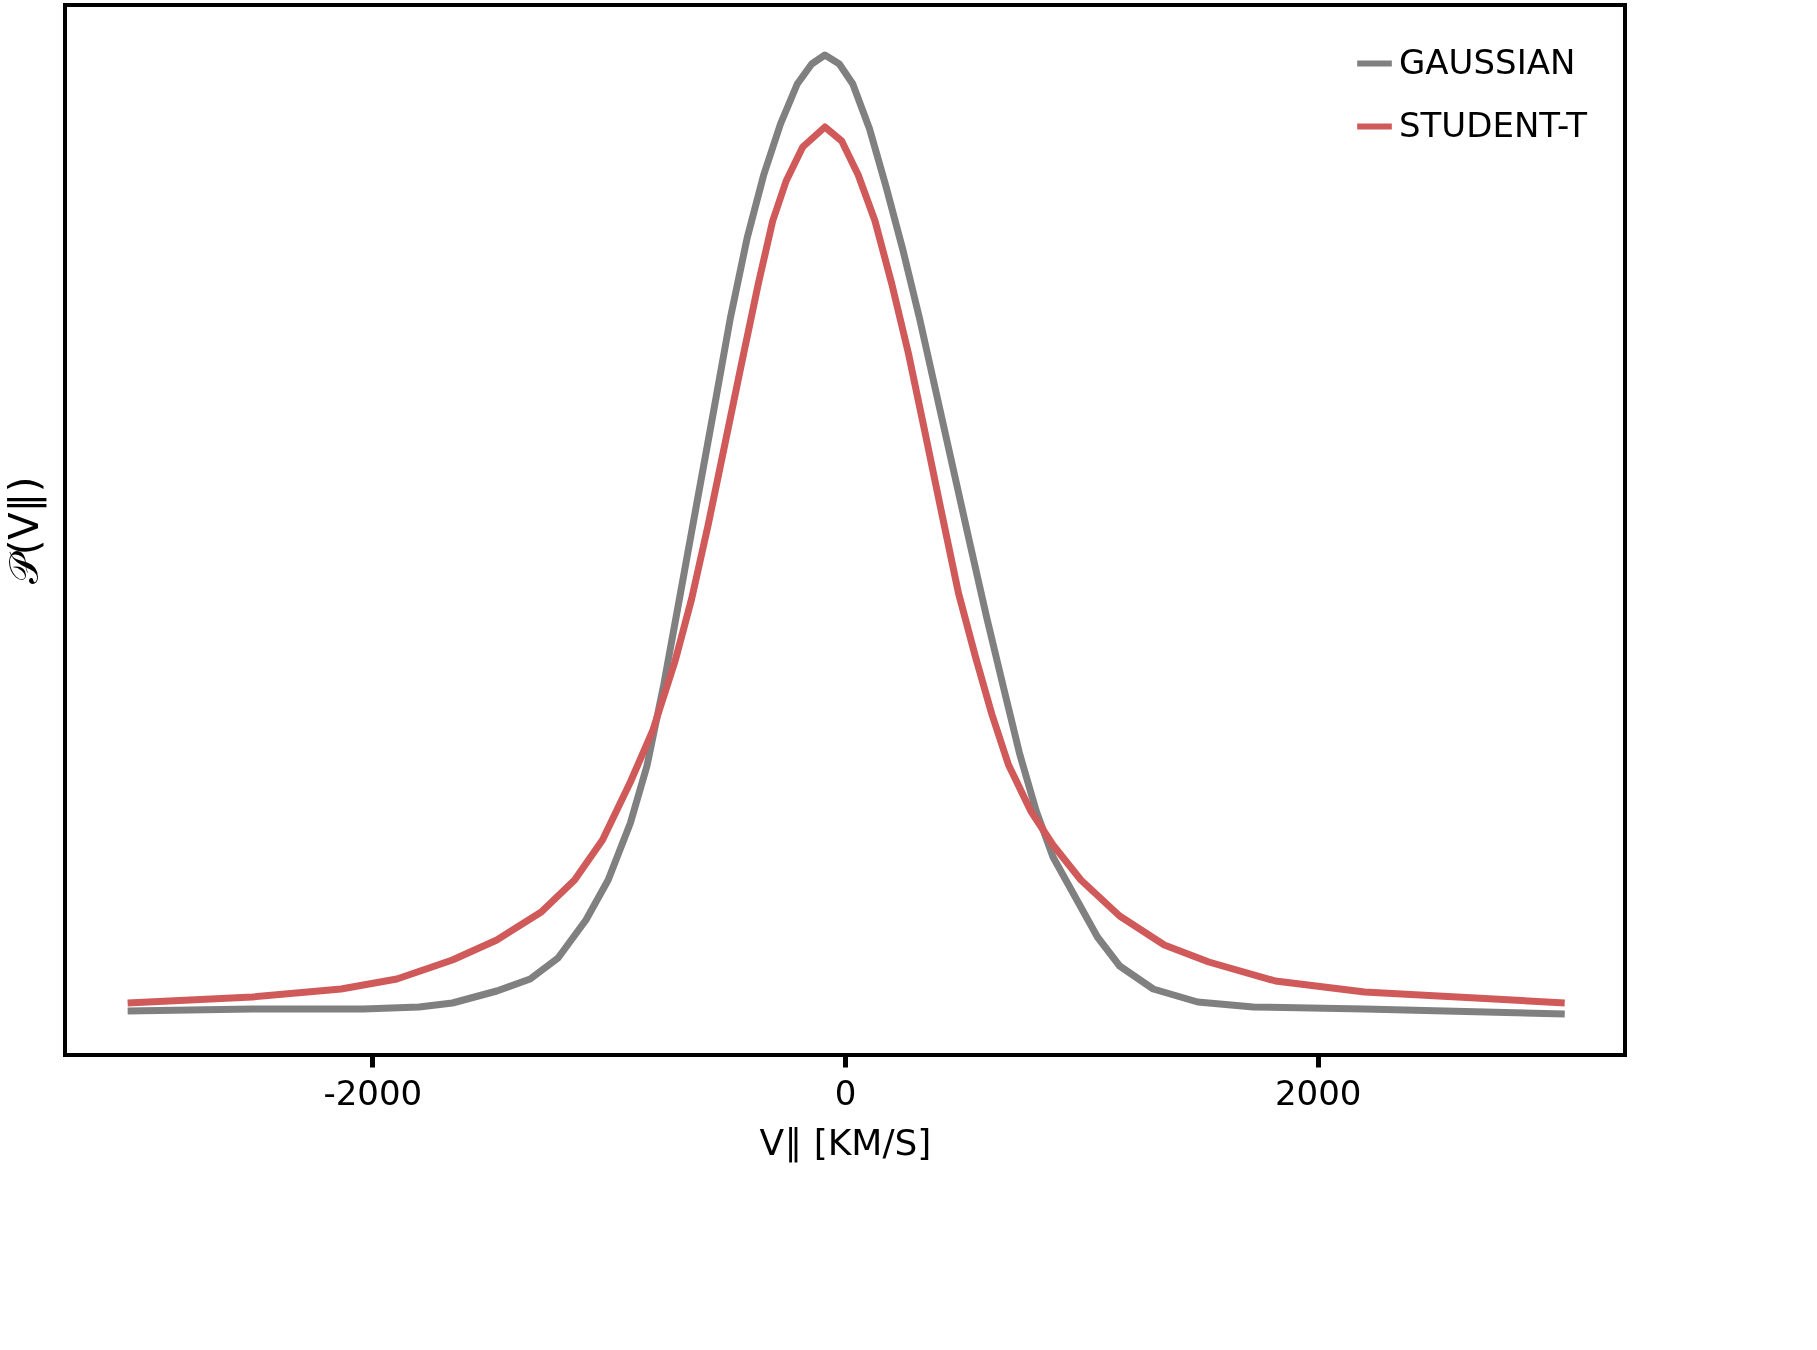 Image resolution: width=1817 pixels, height=1350 pixels. Describe the element at coordinates (1487, 61) in the screenshot. I see `legend-label: GAUSSIAN` at that location.